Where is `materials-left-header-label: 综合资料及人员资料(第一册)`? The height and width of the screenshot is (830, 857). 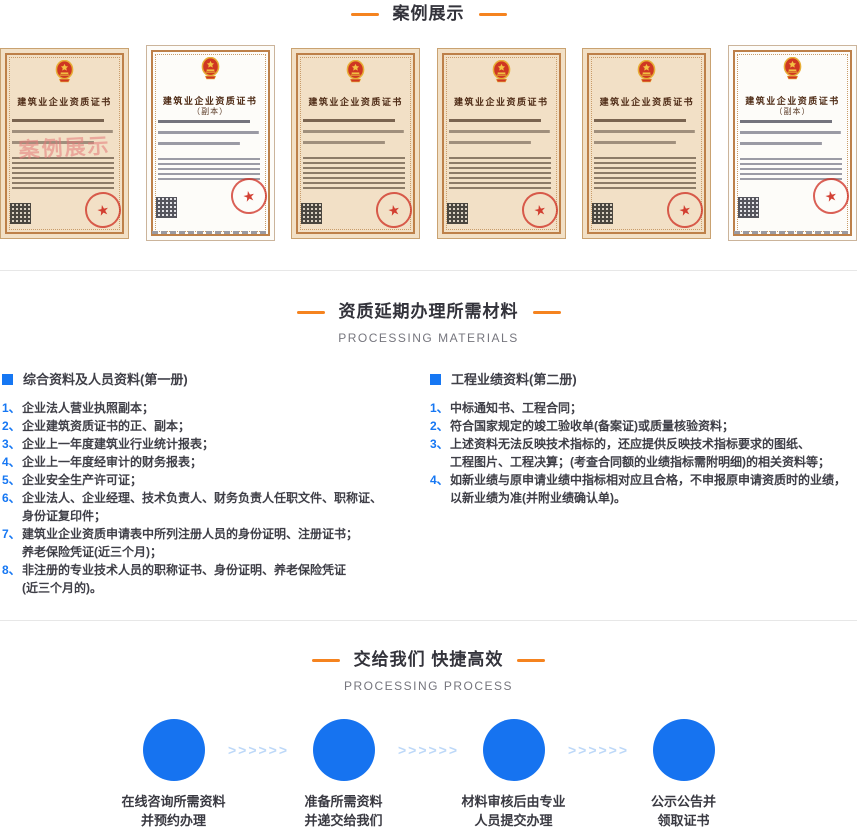
materials-left-header-label: 综合资料及人员资料(第一册) is located at coordinates (105, 379).